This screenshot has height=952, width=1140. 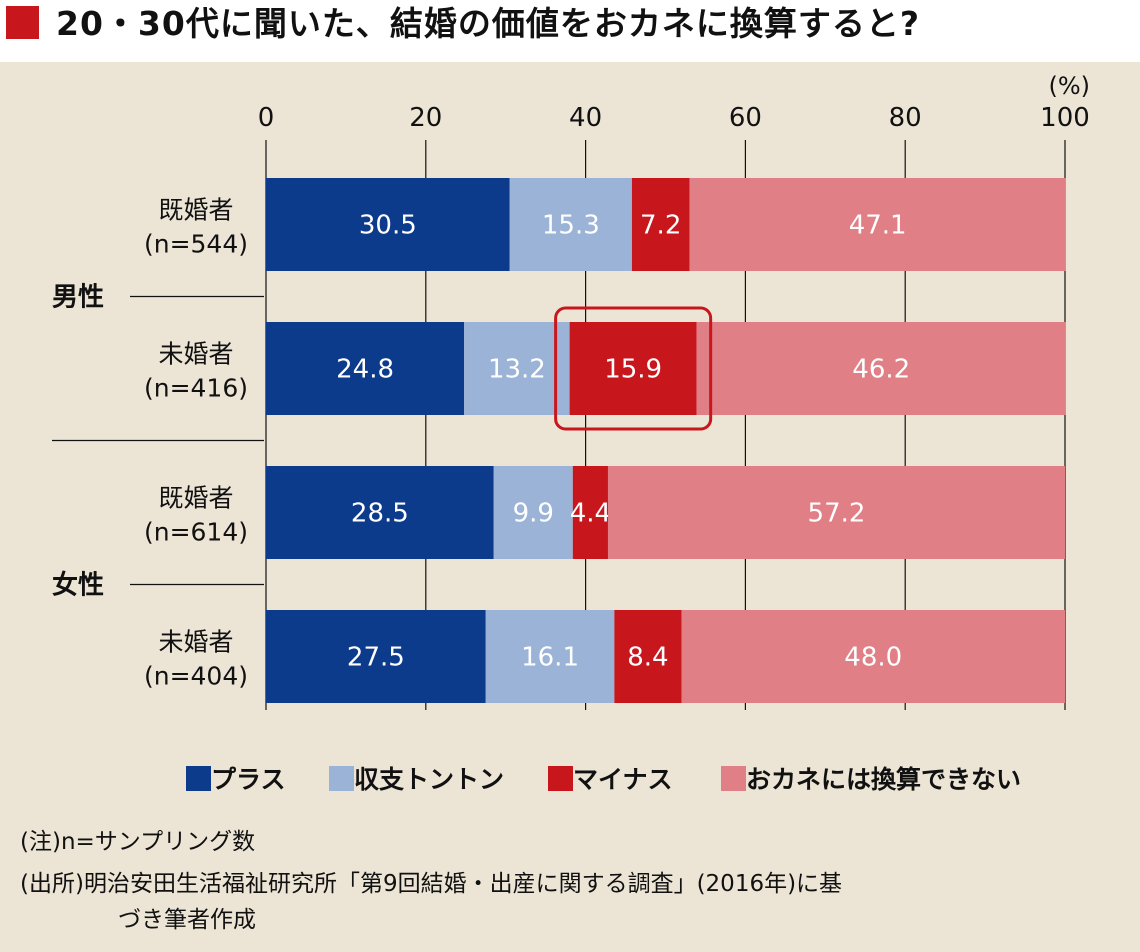 I want to click on data-label: 27.5, so click(x=376, y=658).